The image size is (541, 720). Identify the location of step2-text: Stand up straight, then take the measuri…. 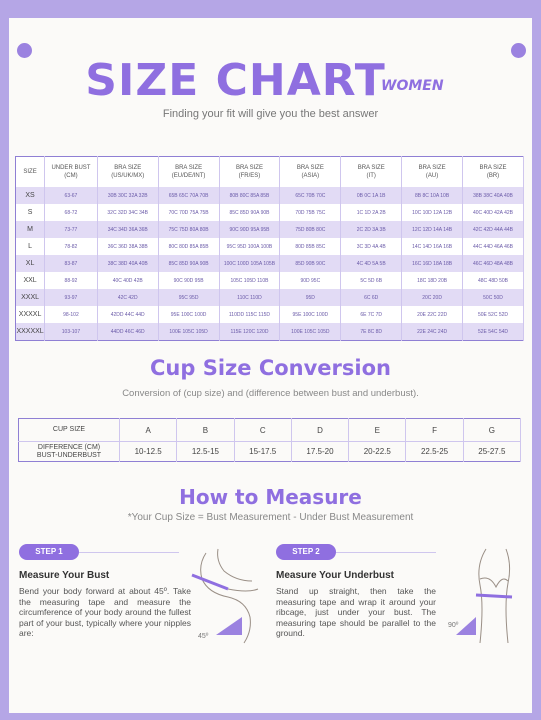
(356, 612).